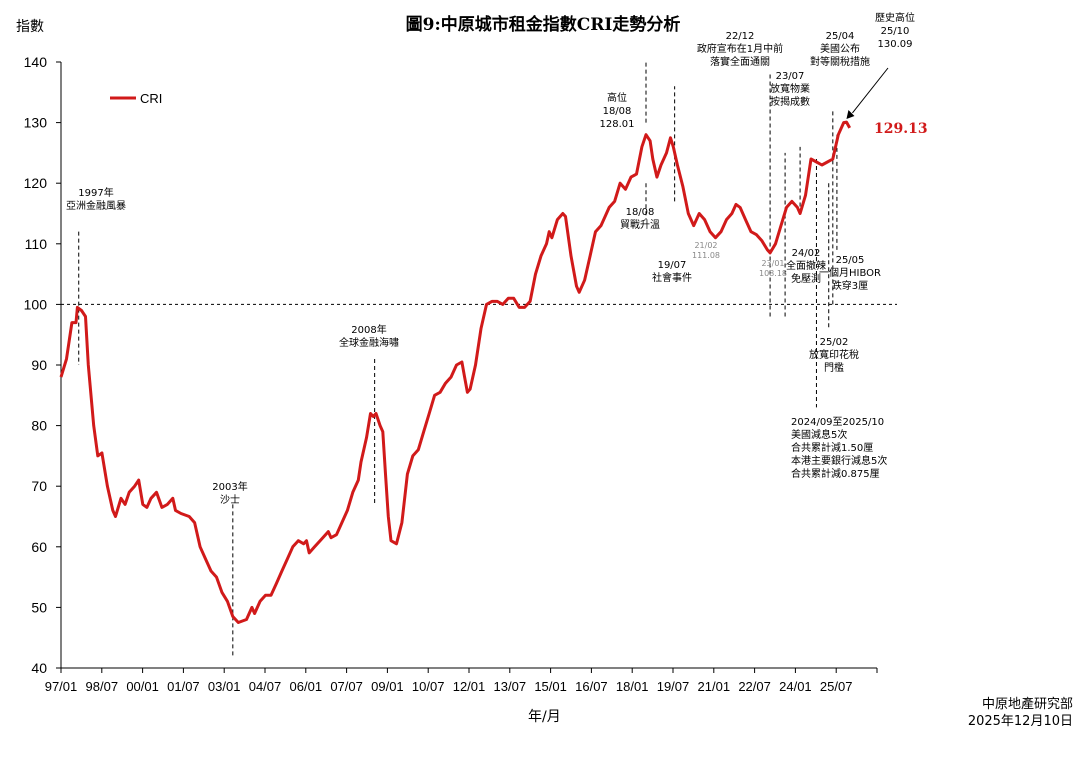  Describe the element at coordinates (790, 101) in the screenshot. I see `annotation-text: 按揭成數` at that location.